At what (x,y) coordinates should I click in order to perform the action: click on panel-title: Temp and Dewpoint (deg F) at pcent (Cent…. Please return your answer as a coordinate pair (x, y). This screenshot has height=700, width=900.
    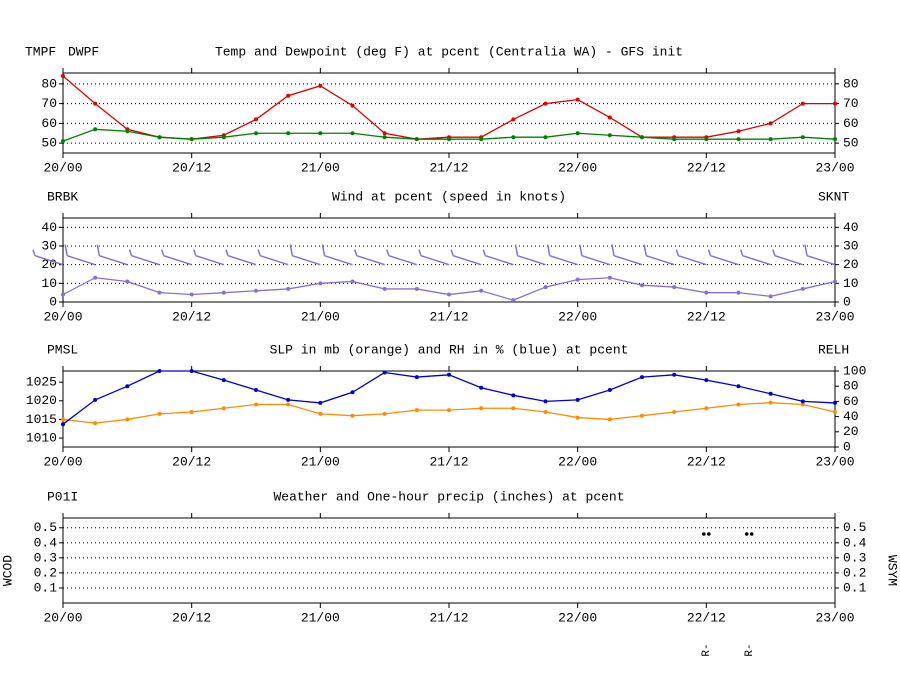
    Looking at the image, I should click on (449, 51).